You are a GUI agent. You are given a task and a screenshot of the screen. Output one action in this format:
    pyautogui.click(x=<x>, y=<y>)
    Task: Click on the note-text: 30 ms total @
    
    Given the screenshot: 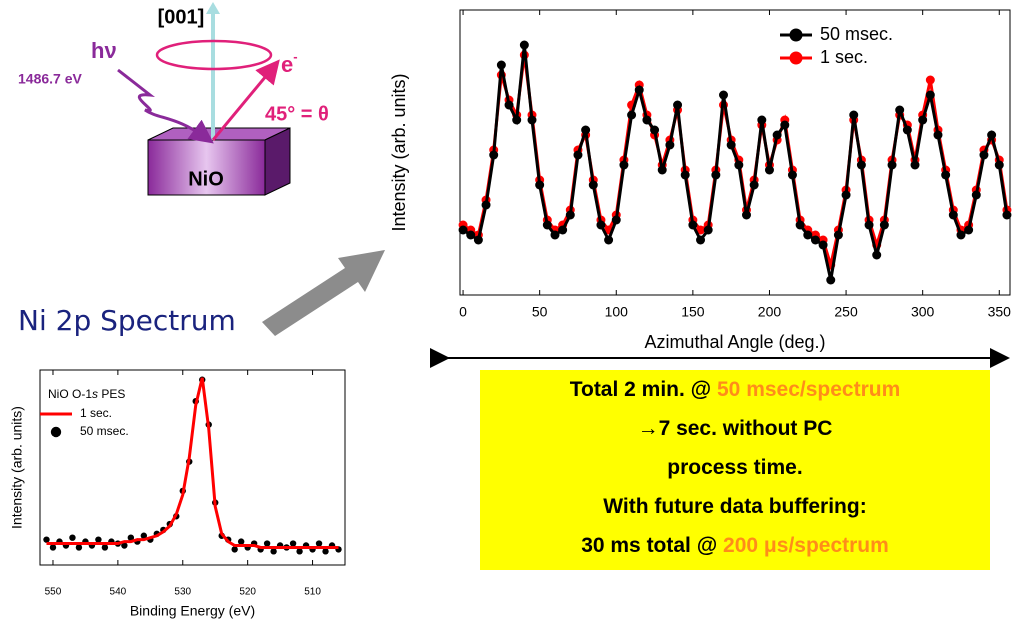 What is the action you would take?
    pyautogui.click(x=652, y=545)
    